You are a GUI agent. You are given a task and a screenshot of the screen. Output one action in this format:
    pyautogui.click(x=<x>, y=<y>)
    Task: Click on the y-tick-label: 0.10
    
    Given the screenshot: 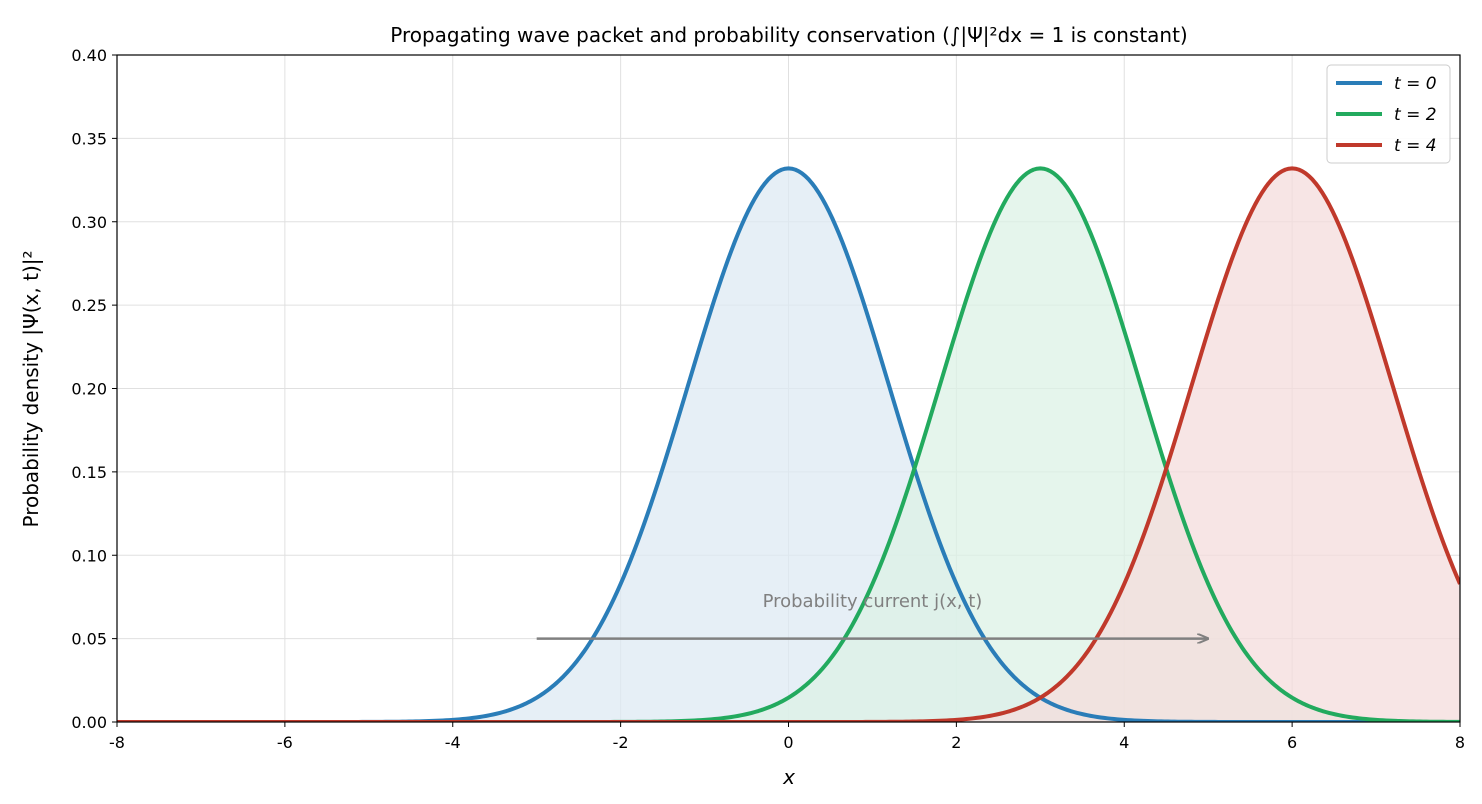 What is the action you would take?
    pyautogui.click(x=89, y=555)
    